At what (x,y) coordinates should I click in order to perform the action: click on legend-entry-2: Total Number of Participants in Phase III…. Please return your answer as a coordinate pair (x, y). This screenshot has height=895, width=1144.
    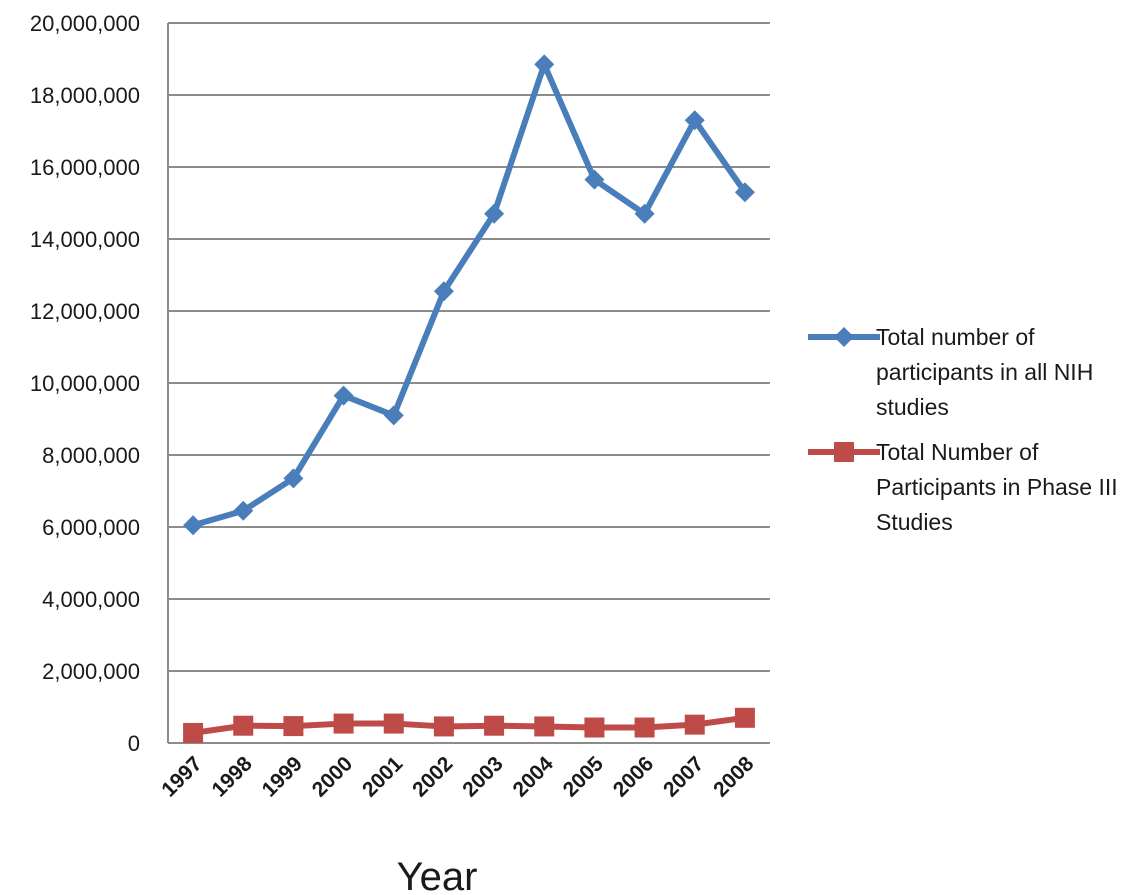
    Looking at the image, I should click on (963, 487).